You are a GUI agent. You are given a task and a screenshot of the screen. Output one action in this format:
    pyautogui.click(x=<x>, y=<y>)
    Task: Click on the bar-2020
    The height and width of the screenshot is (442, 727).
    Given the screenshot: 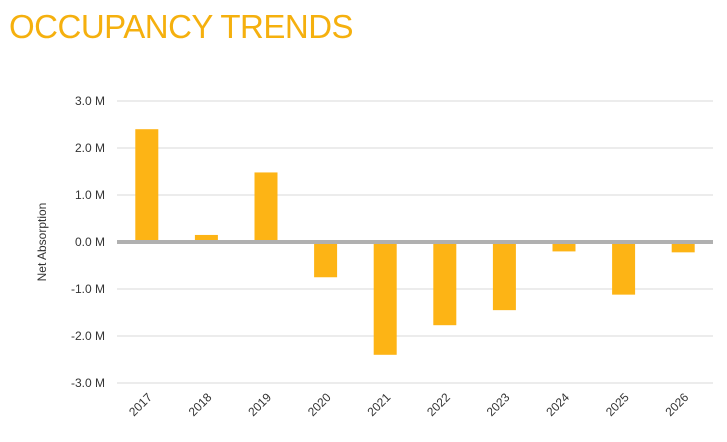 What is the action you would take?
    pyautogui.click(x=326, y=260)
    